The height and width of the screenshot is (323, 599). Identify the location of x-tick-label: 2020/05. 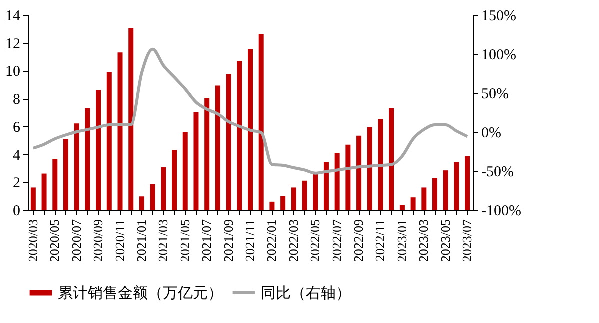
(54, 241).